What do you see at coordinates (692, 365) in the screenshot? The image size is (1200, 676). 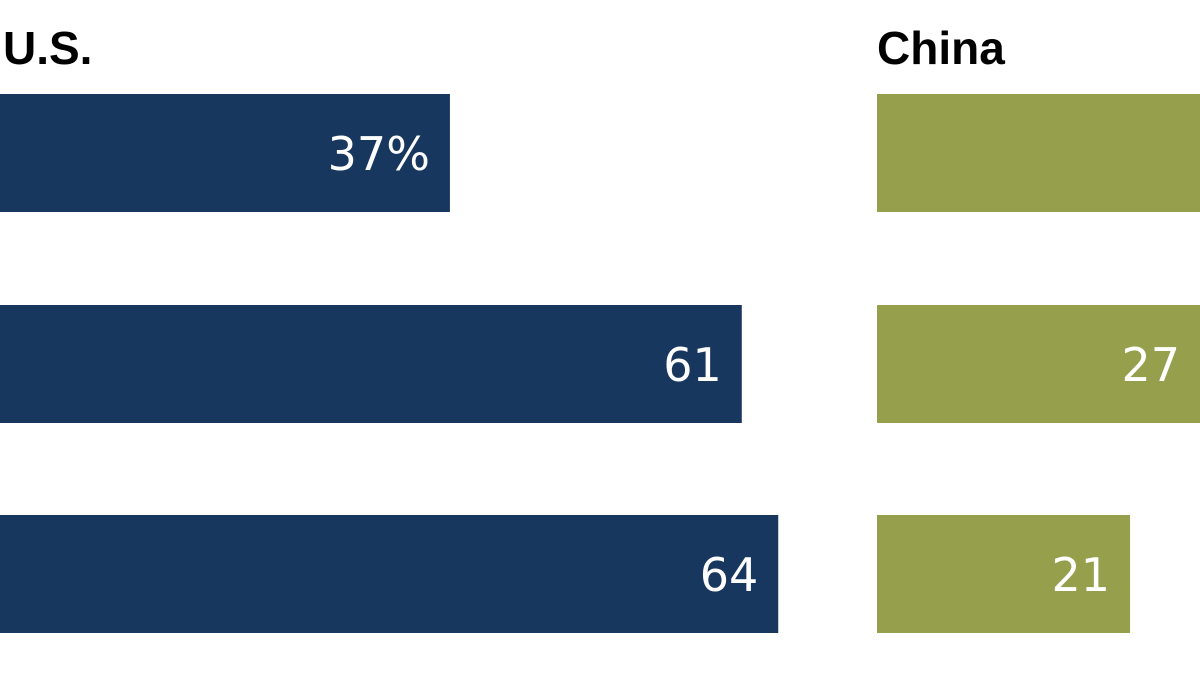 I see `bar-label-us-1: 61` at bounding box center [692, 365].